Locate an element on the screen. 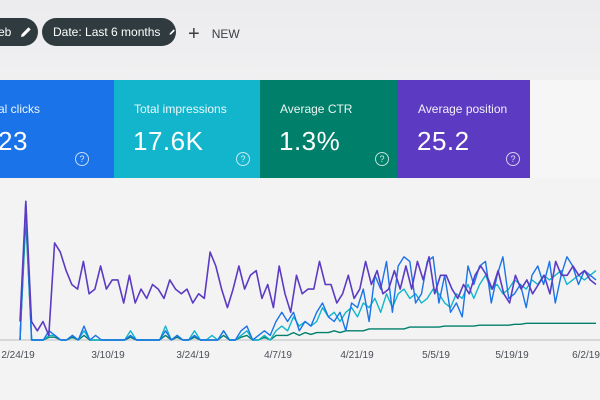 Image resolution: width=600 pixels, height=400 pixels. filter-chip-label: eb is located at coordinates (6, 32).